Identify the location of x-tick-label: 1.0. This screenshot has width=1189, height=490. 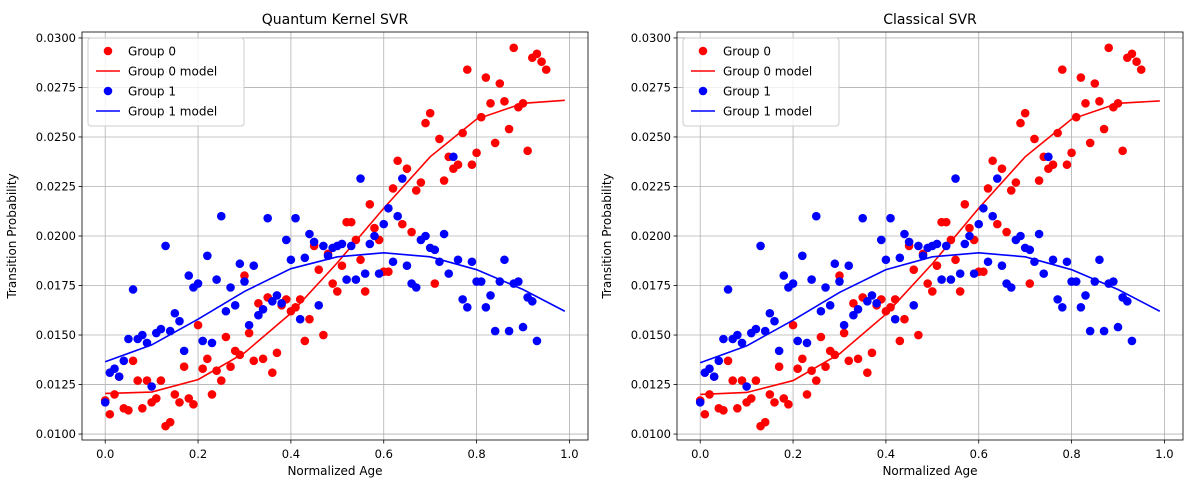
(569, 454).